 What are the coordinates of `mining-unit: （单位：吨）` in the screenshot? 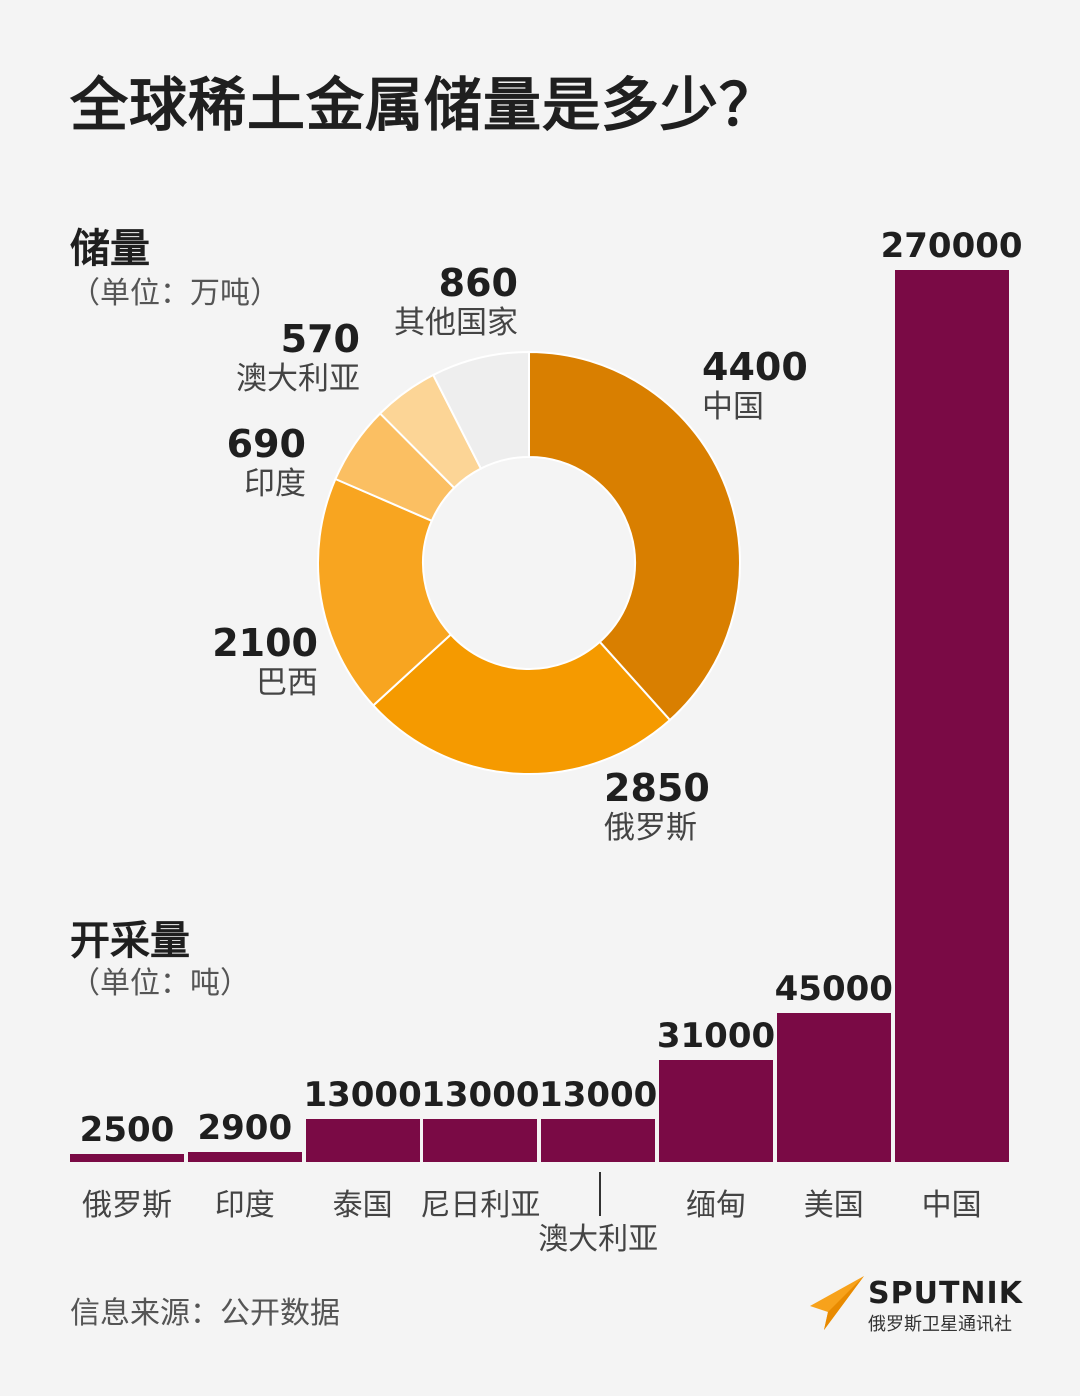 It's located at (160, 983).